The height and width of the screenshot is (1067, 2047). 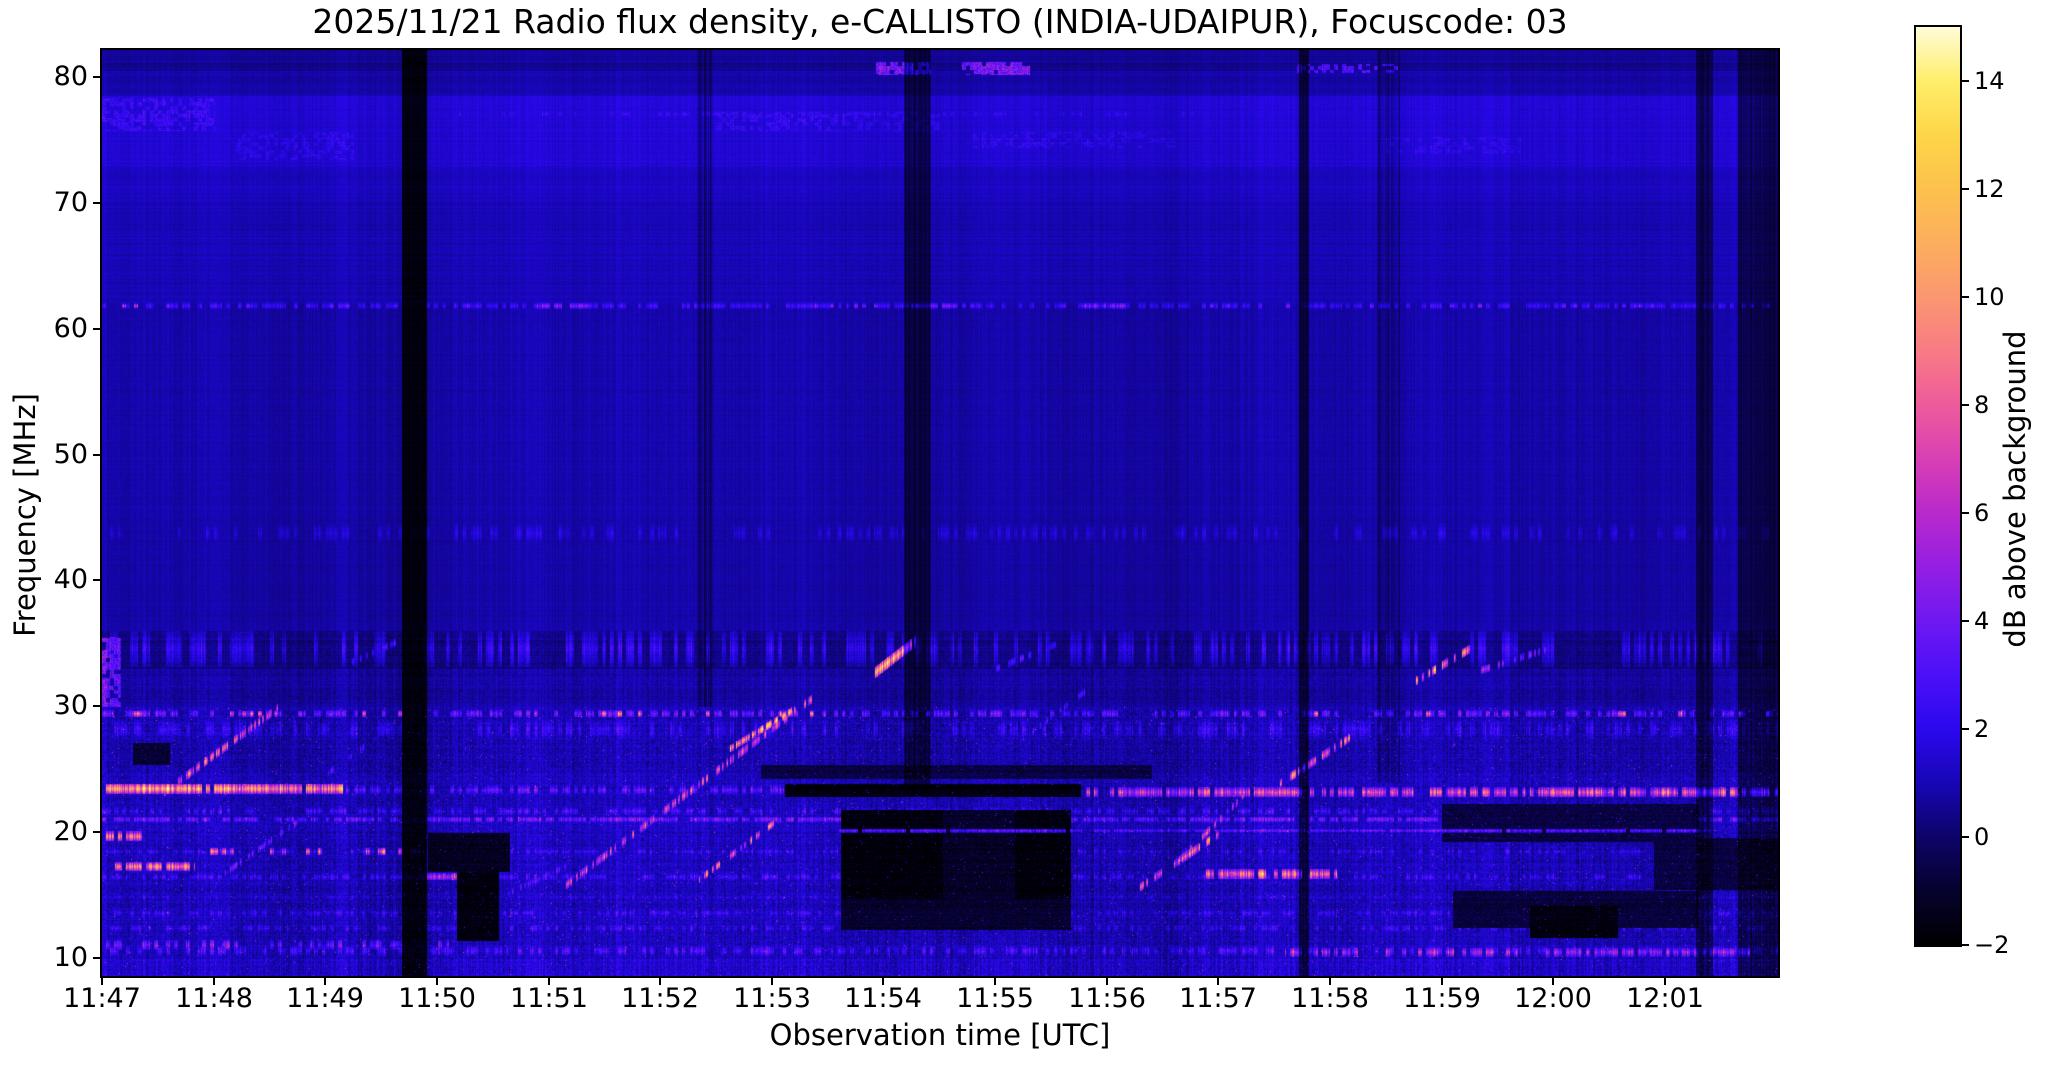 I want to click on y-tick-label: 60, so click(x=70, y=328).